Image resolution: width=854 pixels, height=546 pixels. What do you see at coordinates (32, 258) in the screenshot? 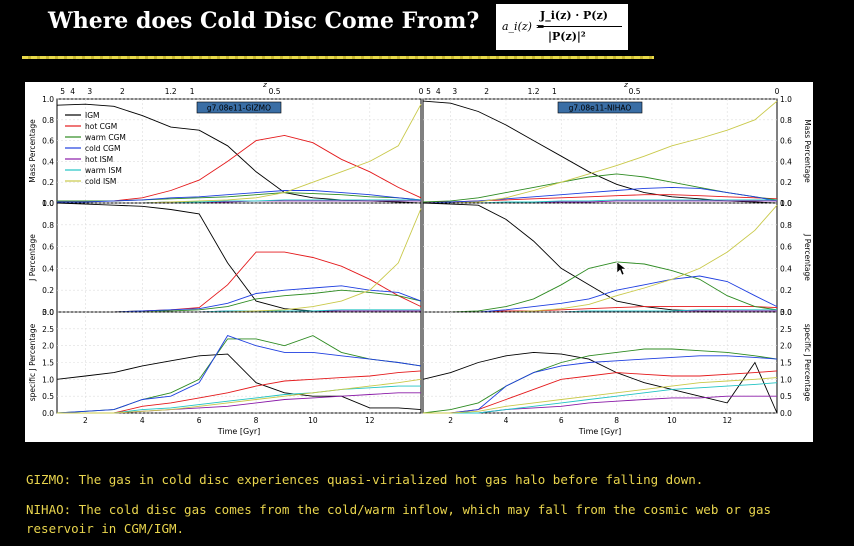
I see `y-axis-label-left: J Percentage` at bounding box center [32, 258].